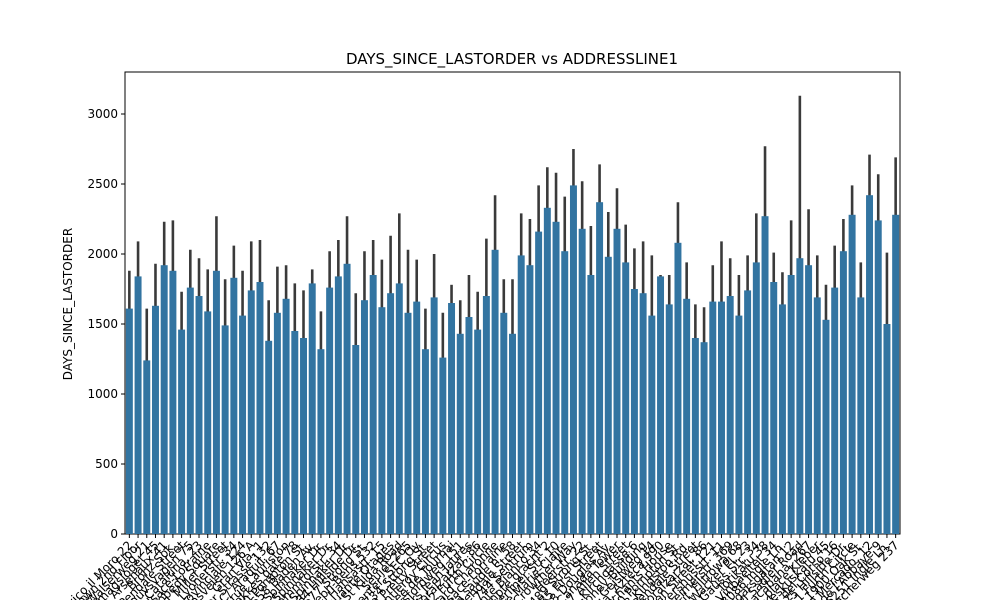 The width and height of the screenshot is (1000, 600). I want to click on y-tick-label: 2000, so click(102, 254).